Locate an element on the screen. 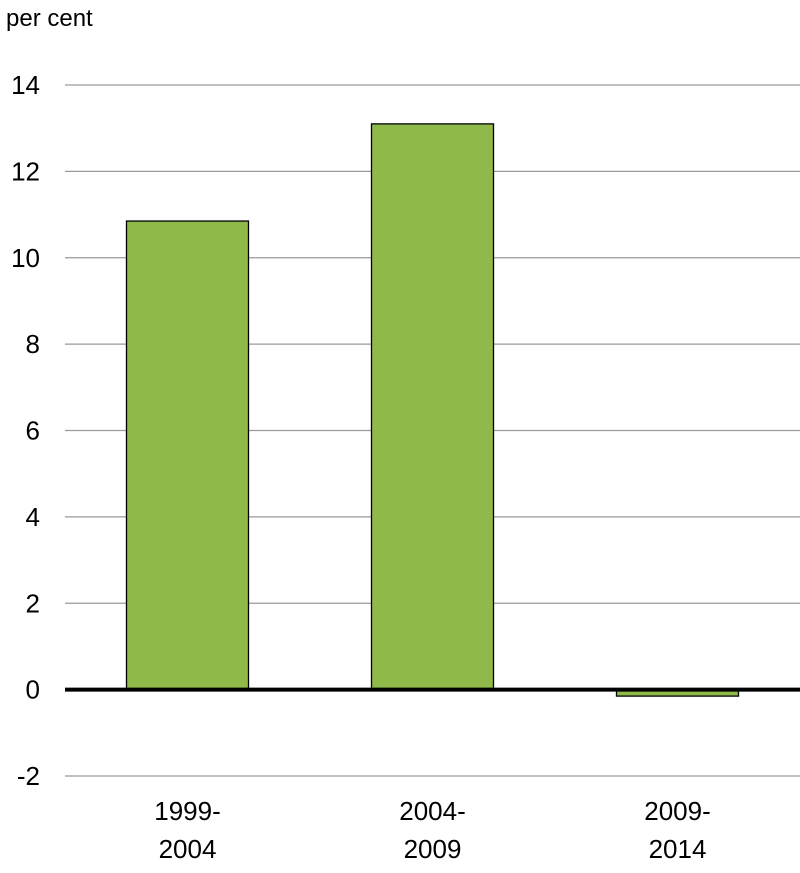 The height and width of the screenshot is (873, 800). x-category-label-line: 1999- is located at coordinates (187, 811).